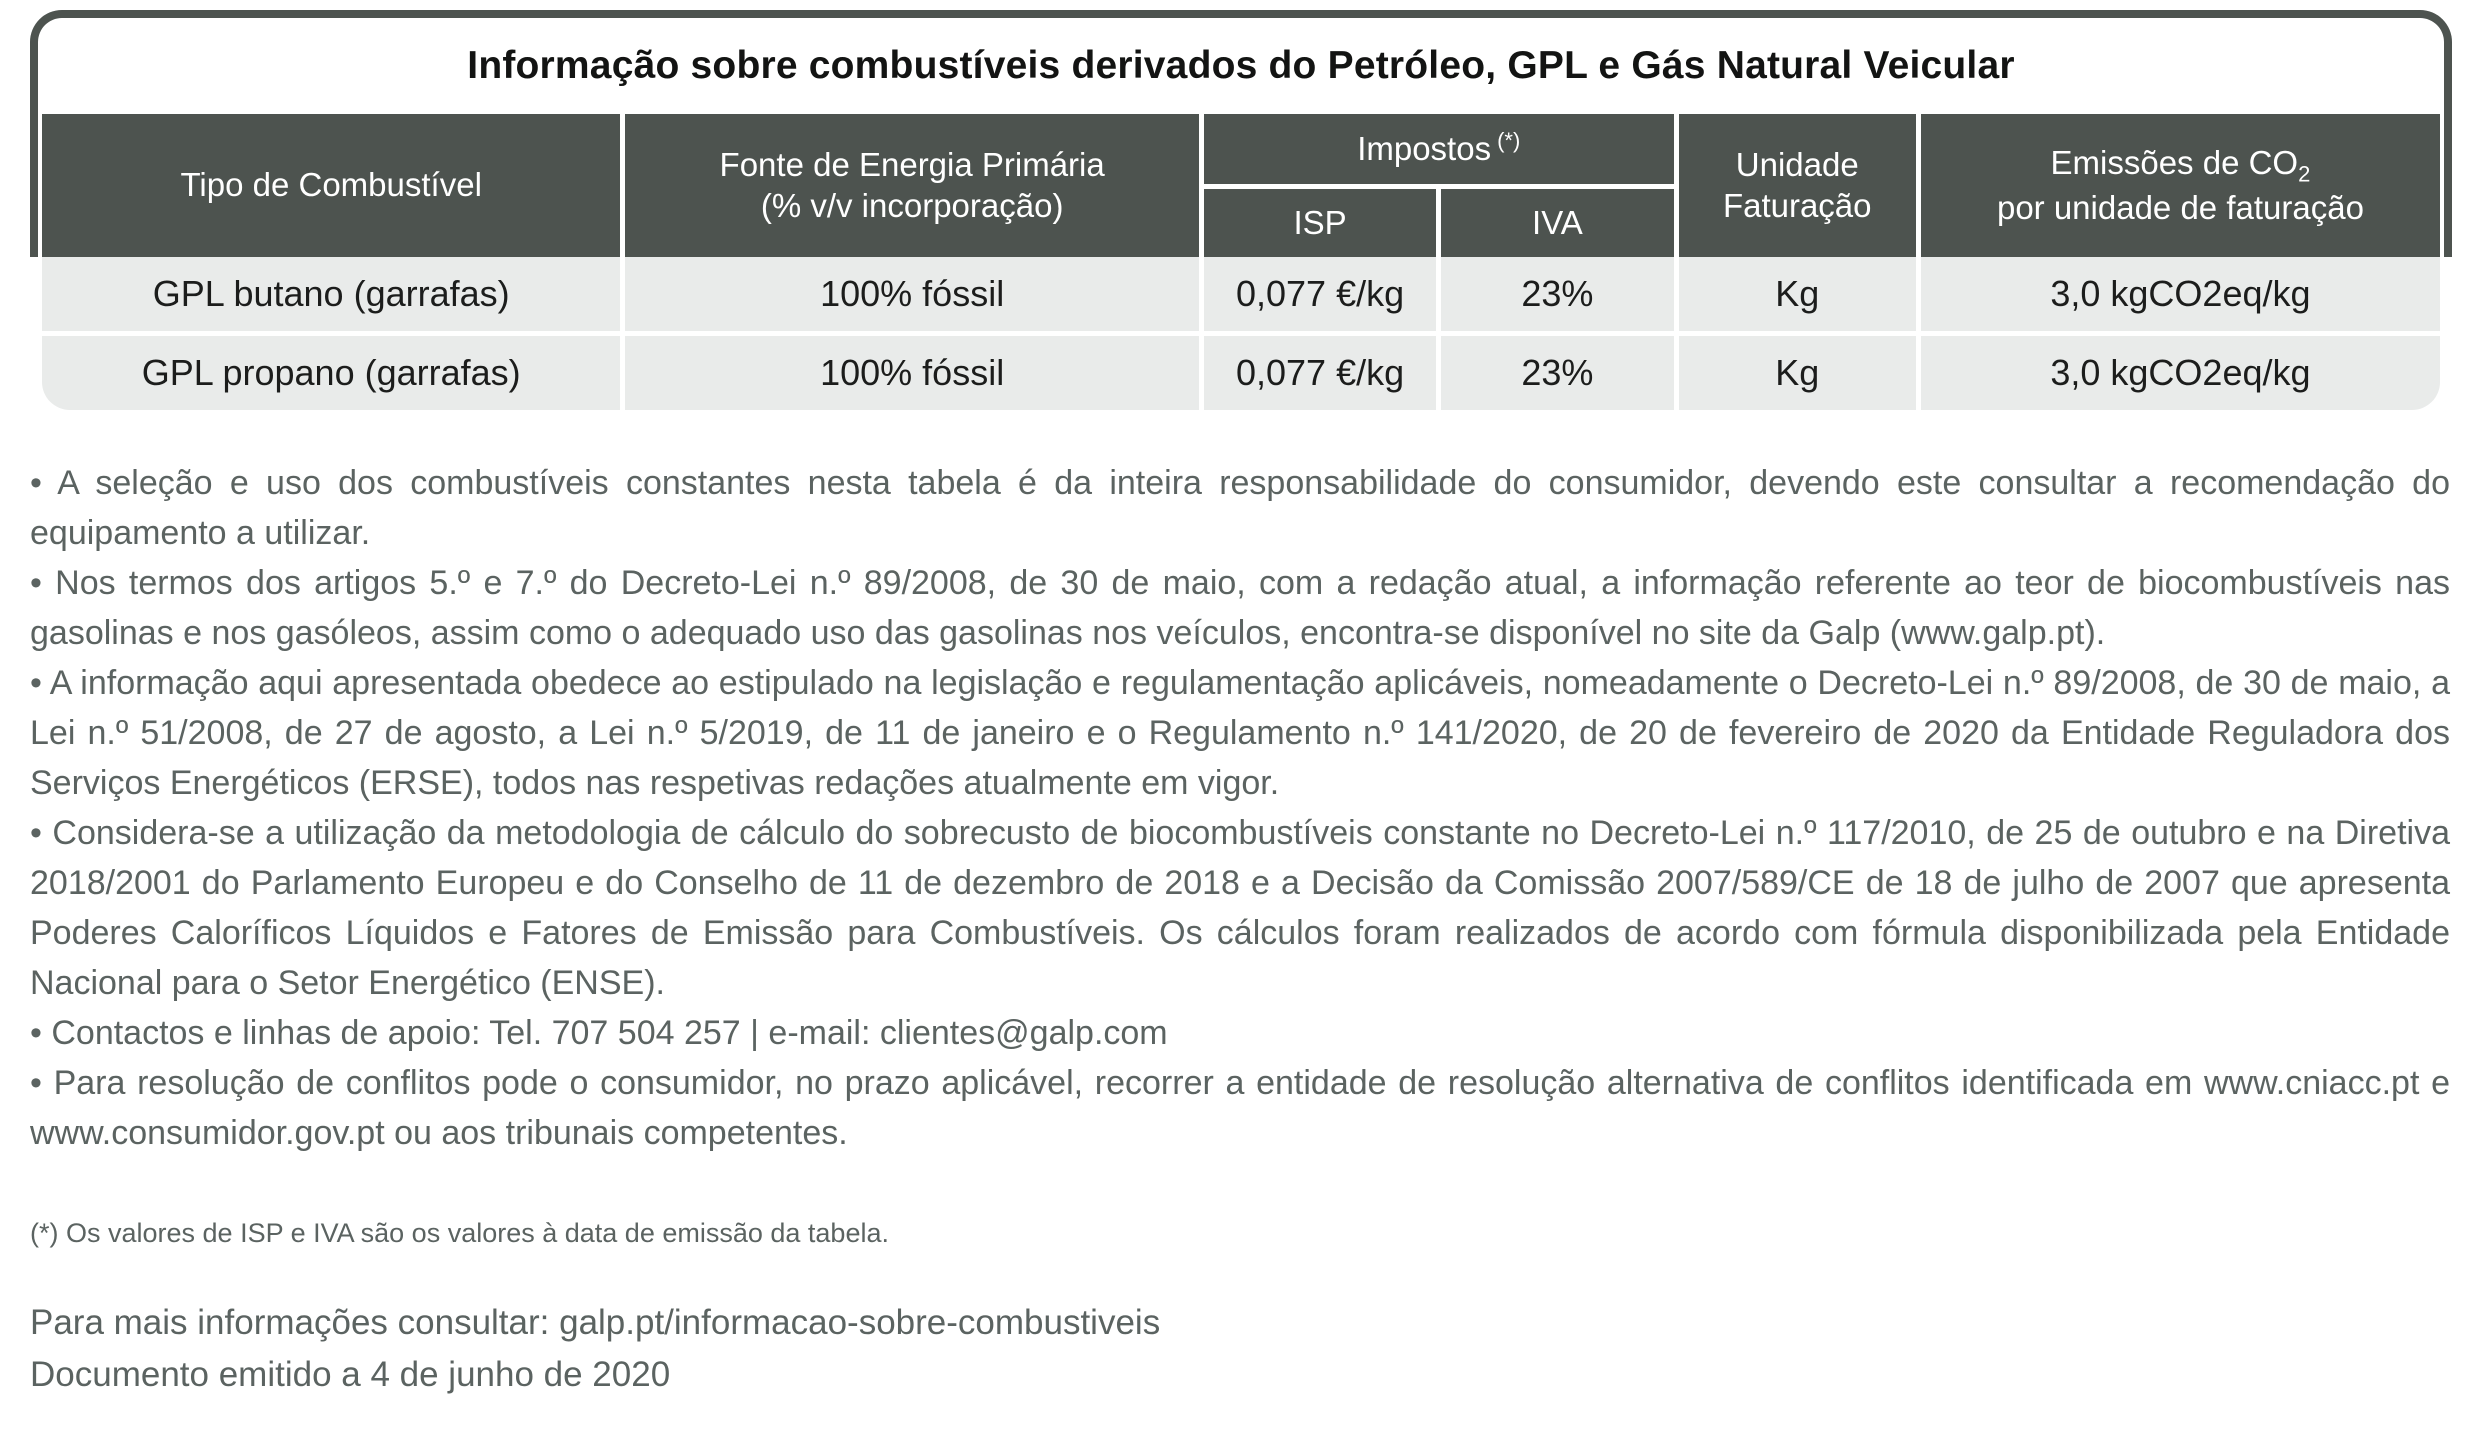 The image size is (2480, 1433). Describe the element at coordinates (912, 205) in the screenshot. I see `col-header-energy-source-line2: (% v/v incorporação)` at that location.